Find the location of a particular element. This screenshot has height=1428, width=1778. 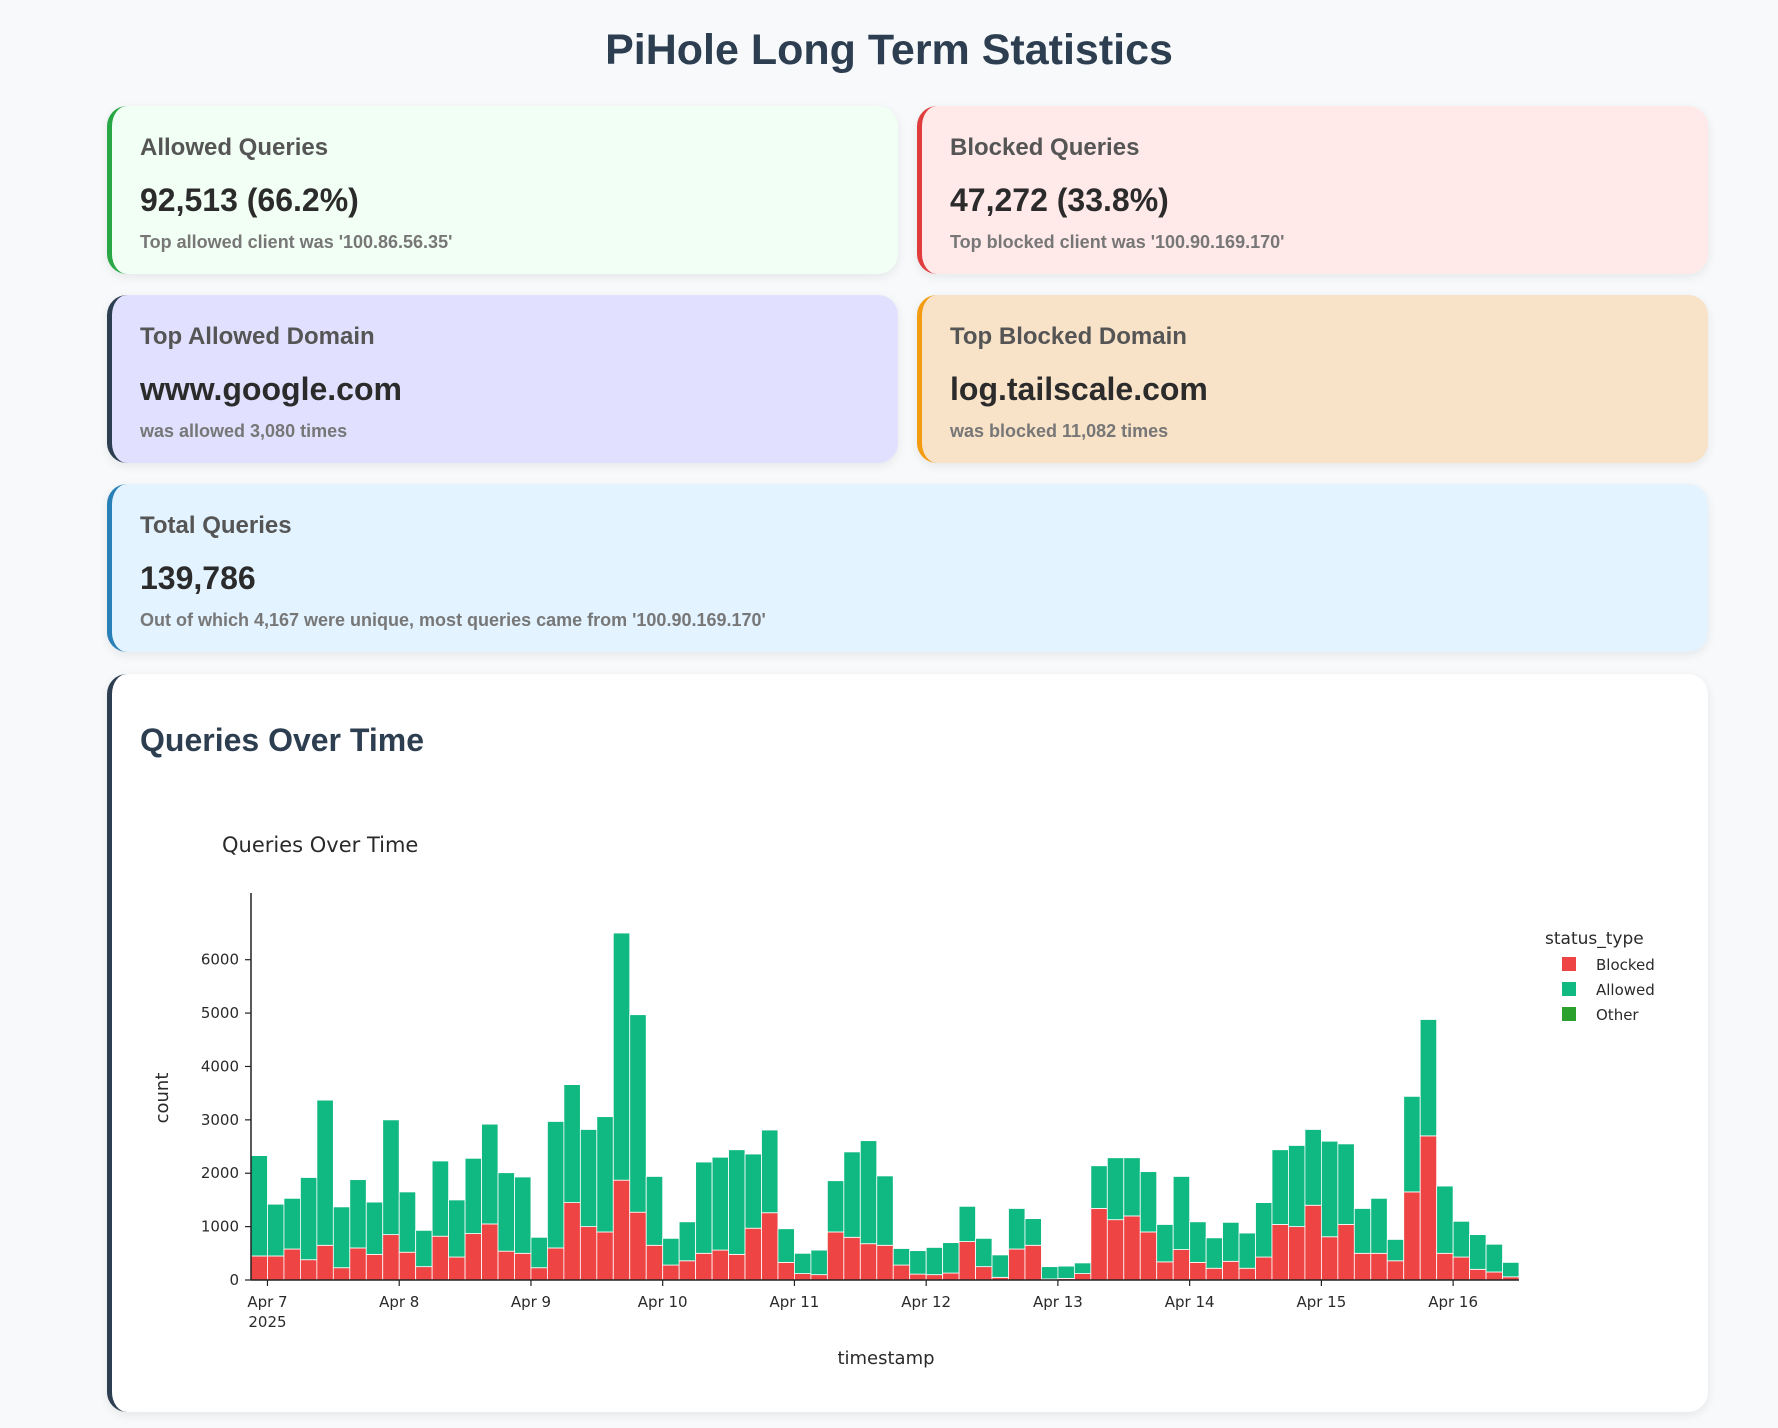

legend-swatch-allowed is located at coordinates (1569, 989).